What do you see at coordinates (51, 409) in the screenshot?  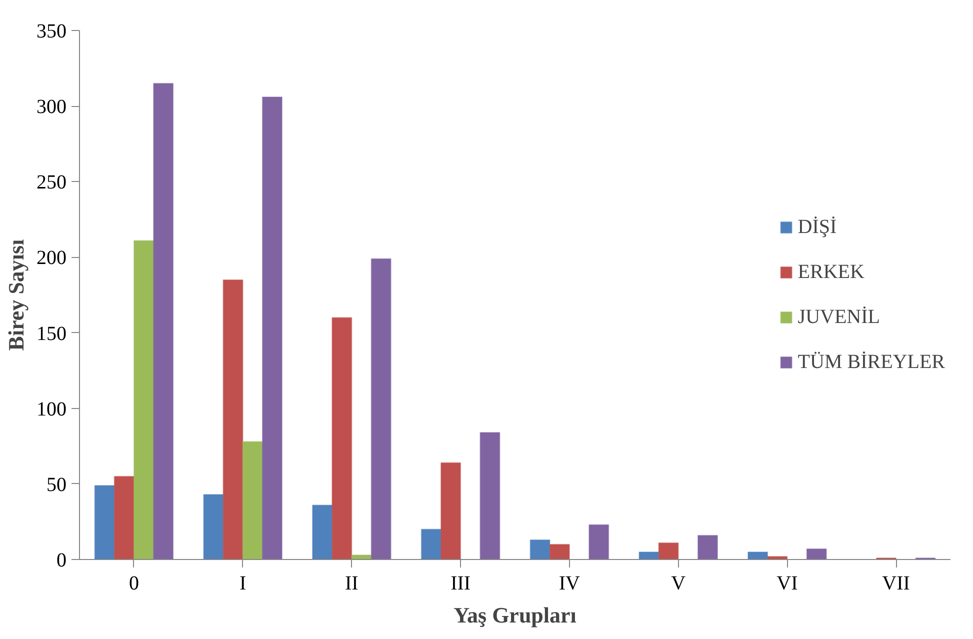 I see `y-tick-label: 100` at bounding box center [51, 409].